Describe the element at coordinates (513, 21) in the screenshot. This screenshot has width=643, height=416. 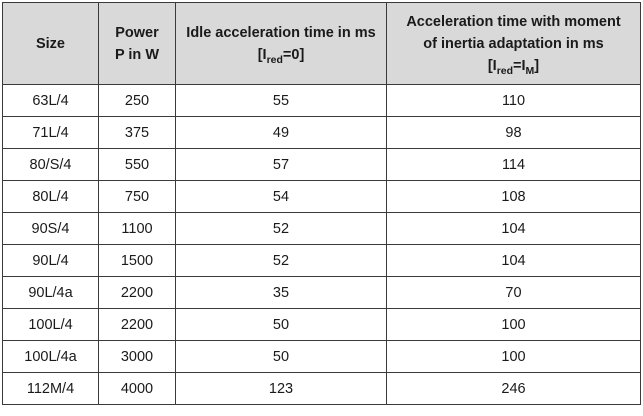
I see `header-adapted-line1: Acceleration time with moment` at that location.